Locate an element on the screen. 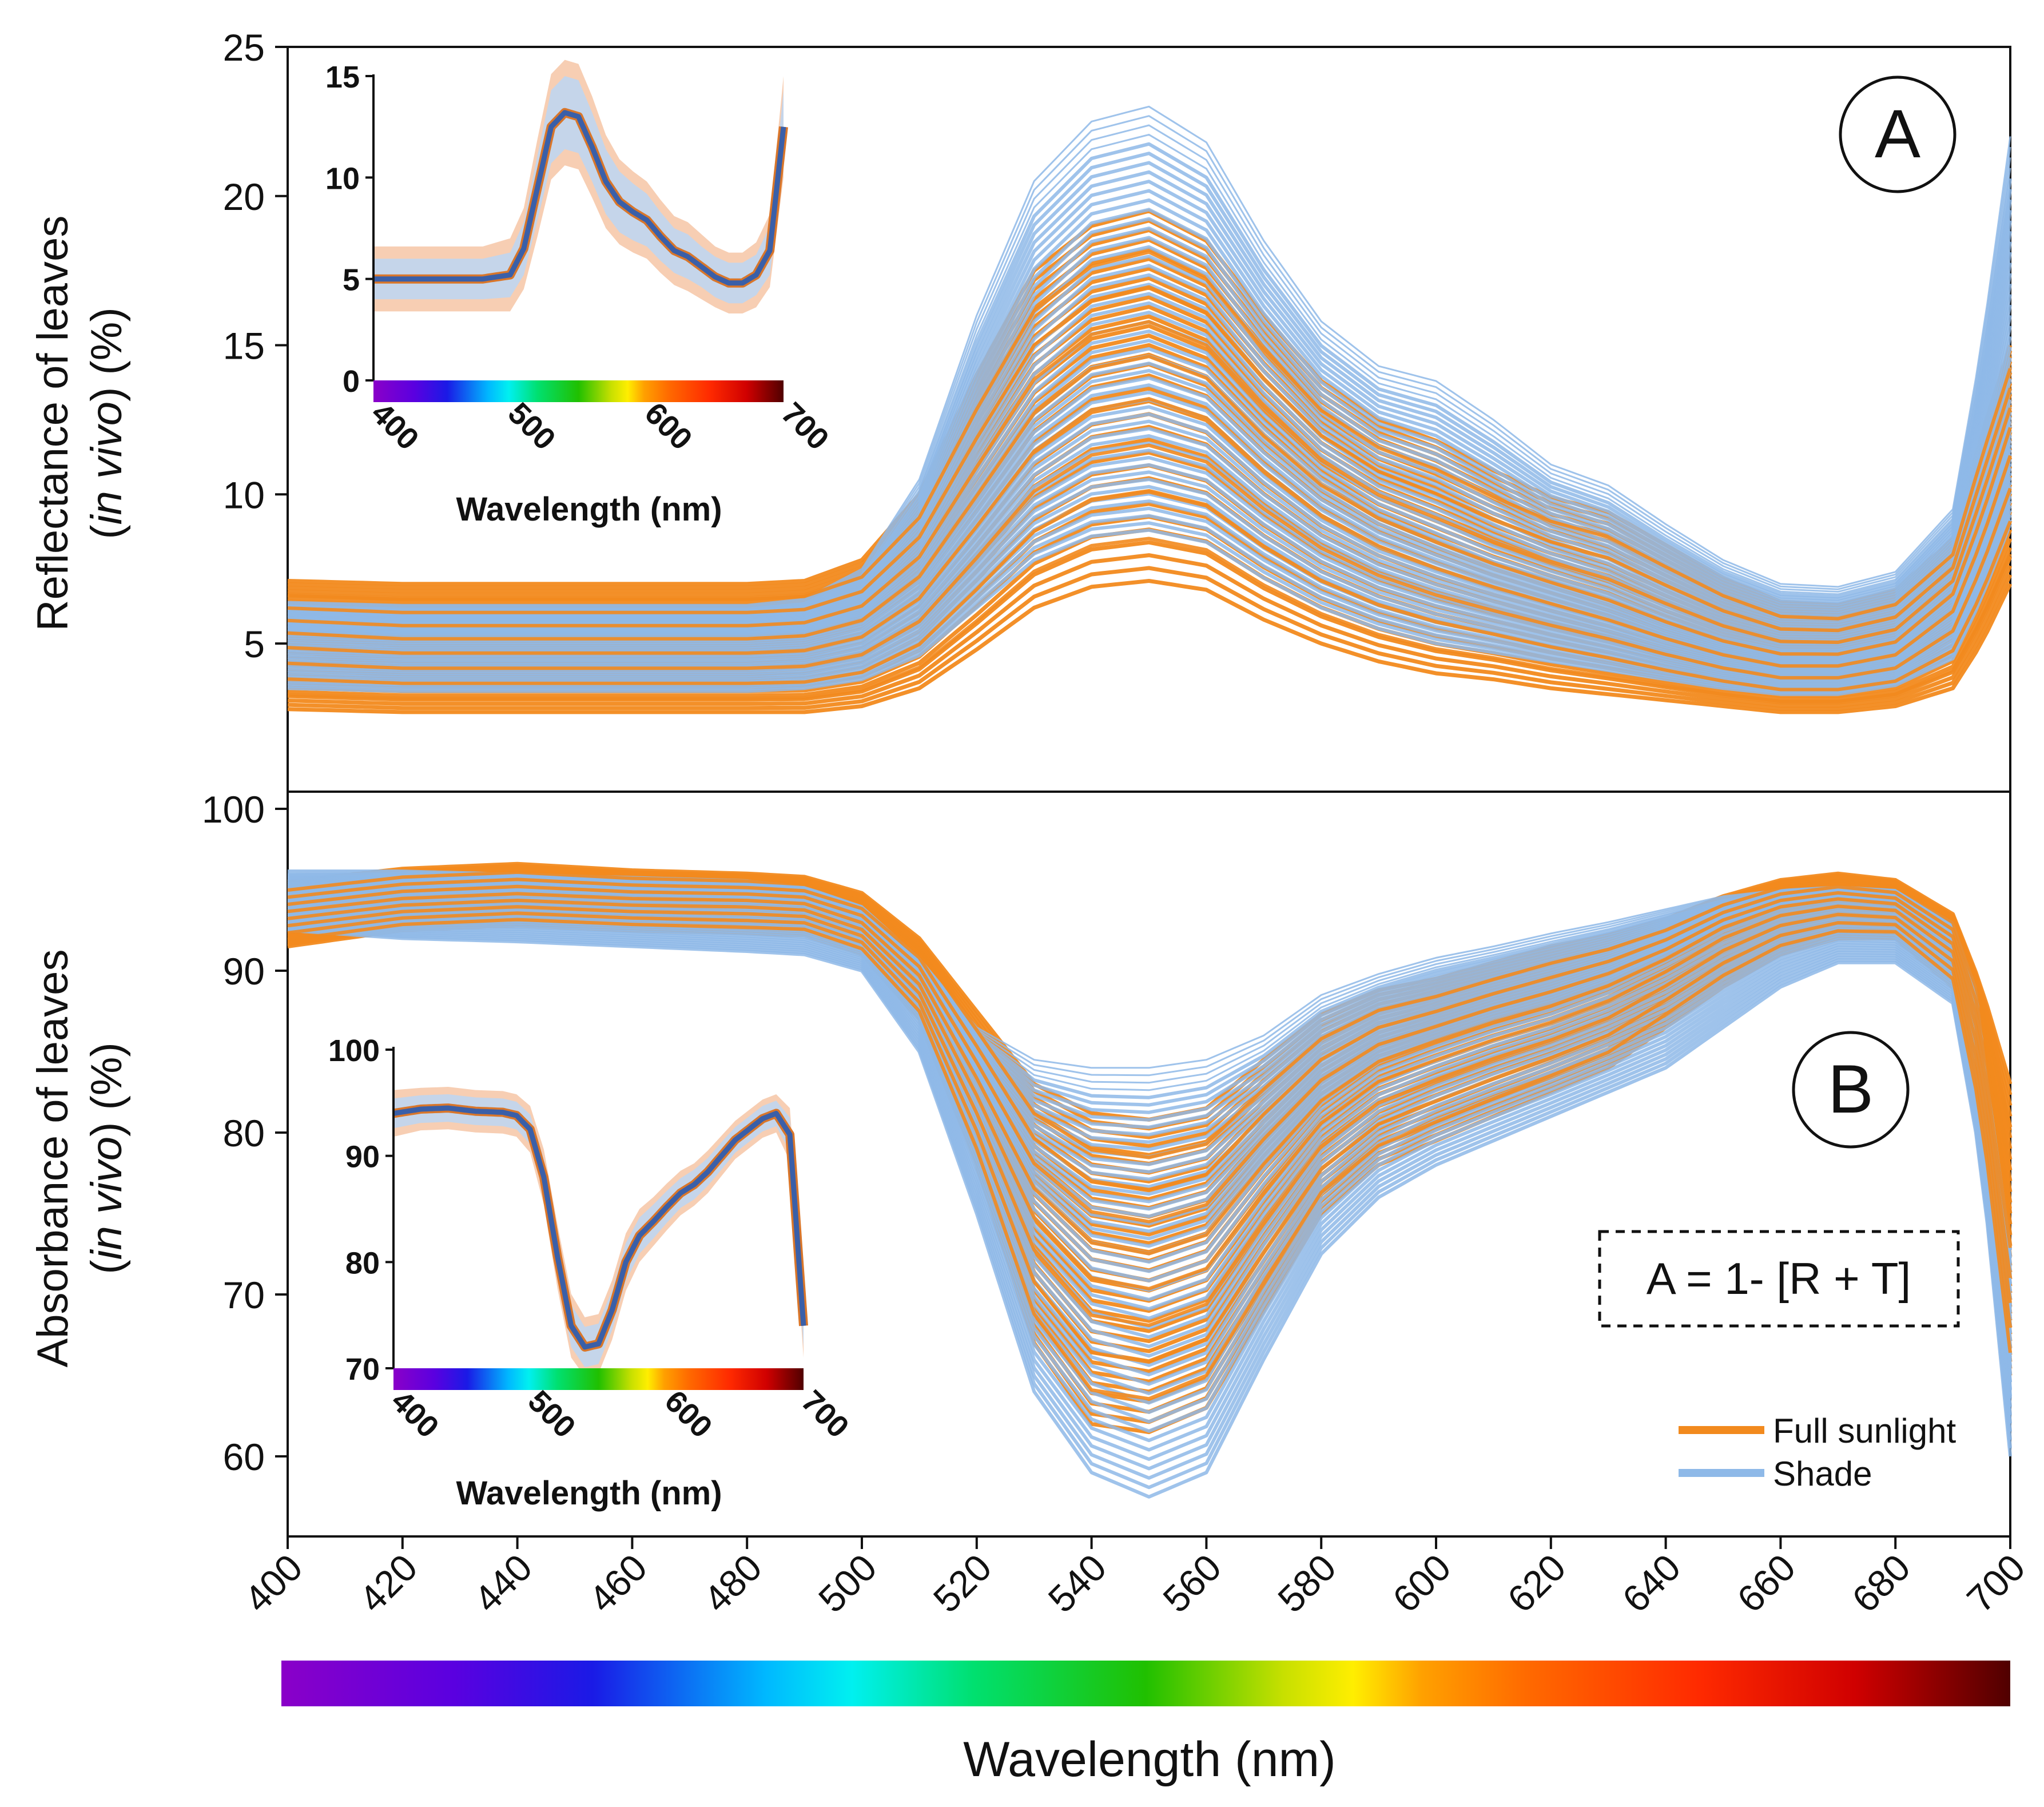 This screenshot has width=2044, height=1807. inset-ytick-label: 15 is located at coordinates (342, 77).